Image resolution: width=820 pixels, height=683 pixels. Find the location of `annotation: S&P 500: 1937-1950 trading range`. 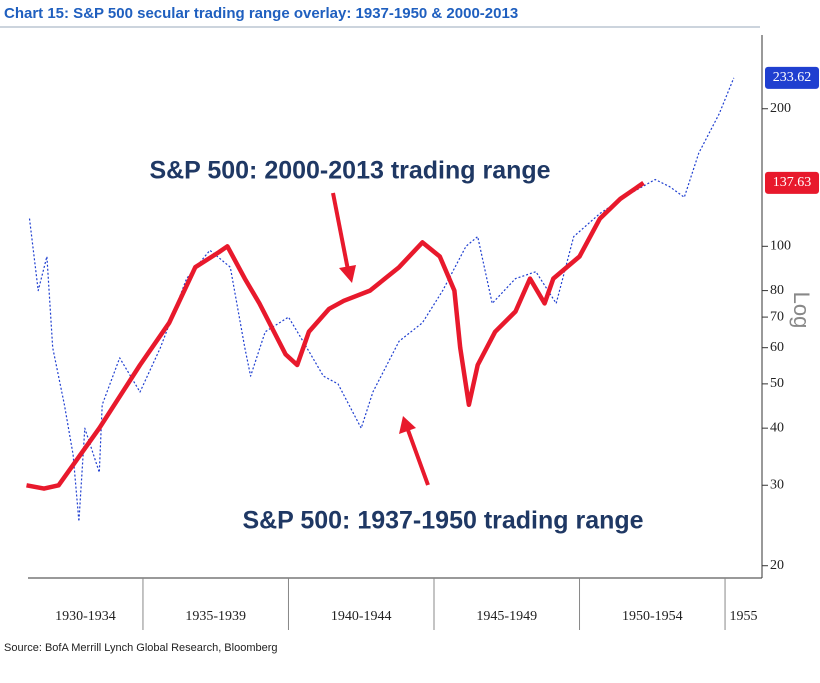

annotation: S&P 500: 1937-1950 trading range is located at coordinates (442, 521).